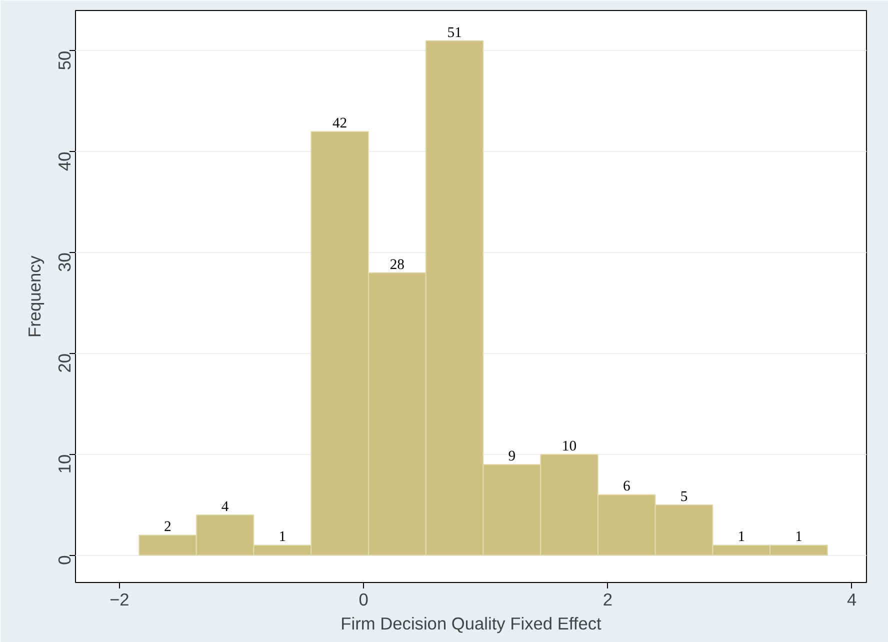 The height and width of the screenshot is (642, 888). Describe the element at coordinates (34, 296) in the screenshot. I see `y-axis-title: Frequency` at that location.